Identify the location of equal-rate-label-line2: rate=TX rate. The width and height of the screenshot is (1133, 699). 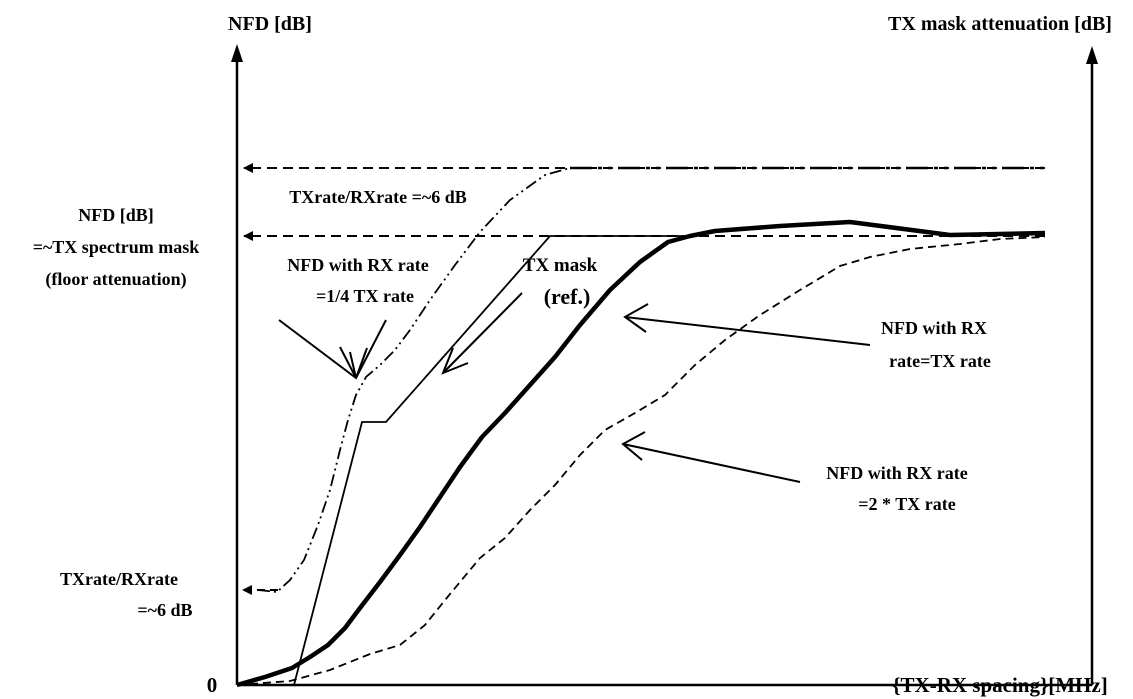
(940, 361).